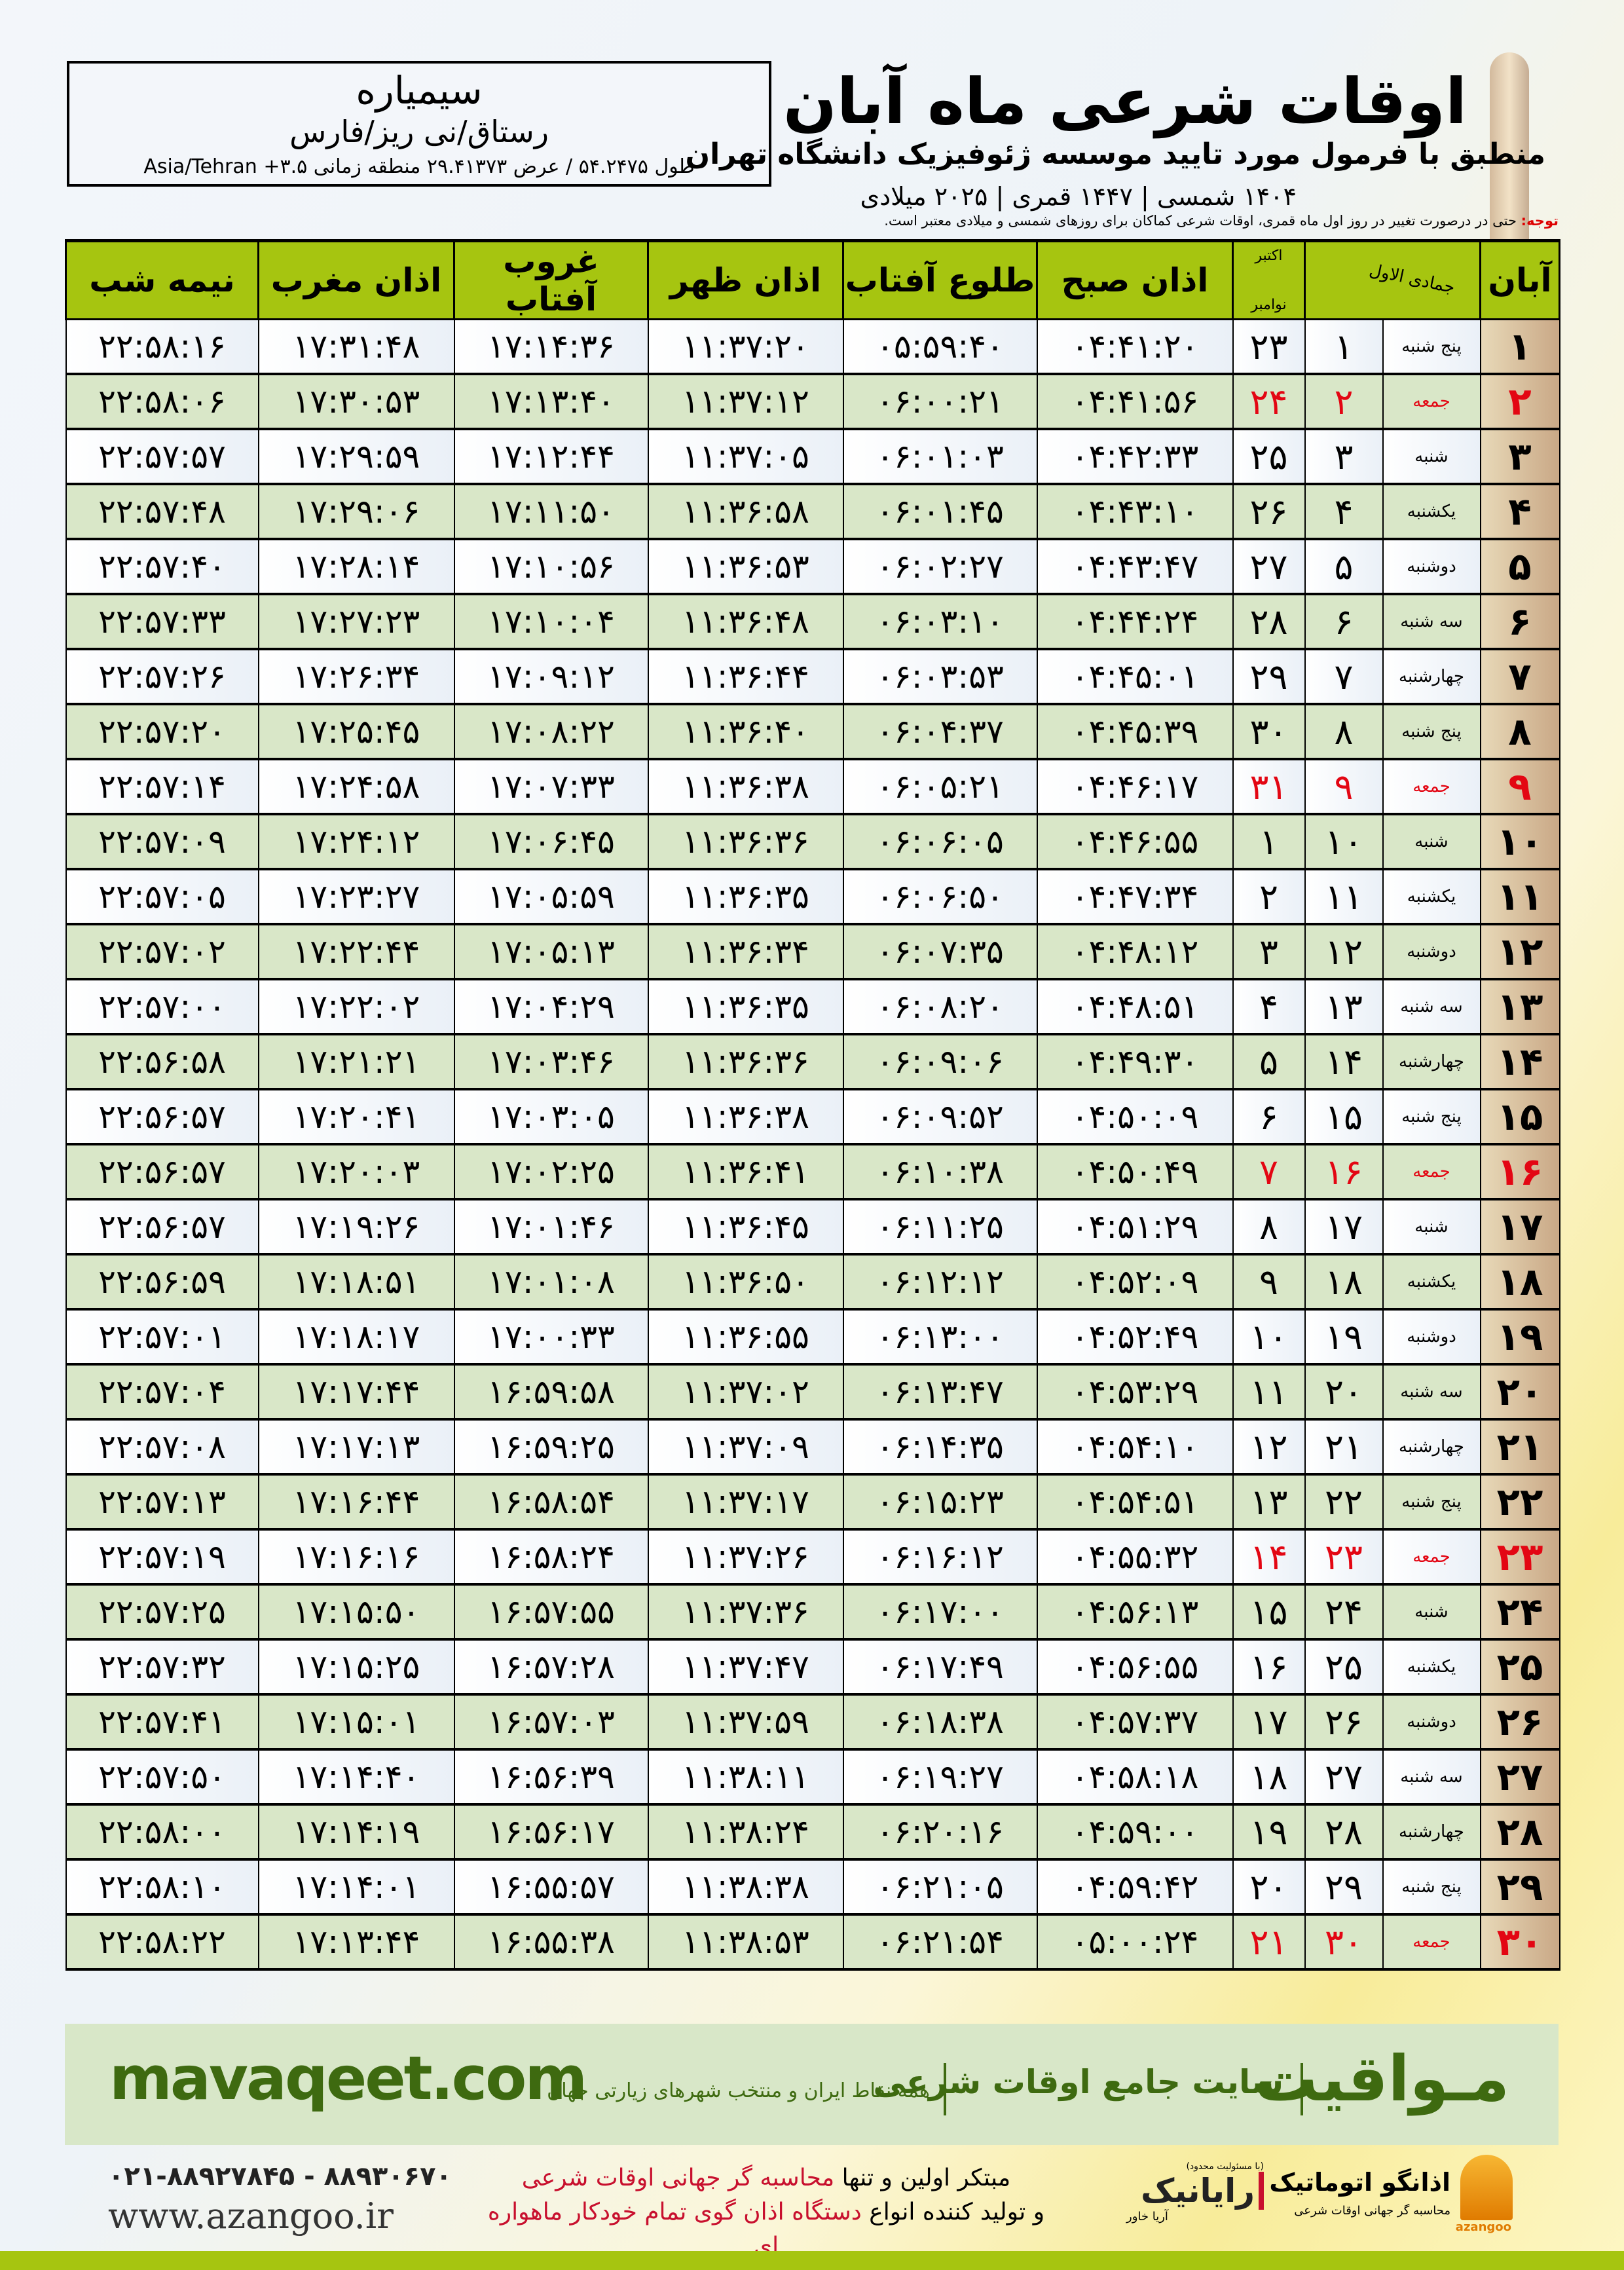  What do you see at coordinates (356, 1337) in the screenshot?
I see `cell-maghrib: ۱۷:۱۸:۱۷` at bounding box center [356, 1337].